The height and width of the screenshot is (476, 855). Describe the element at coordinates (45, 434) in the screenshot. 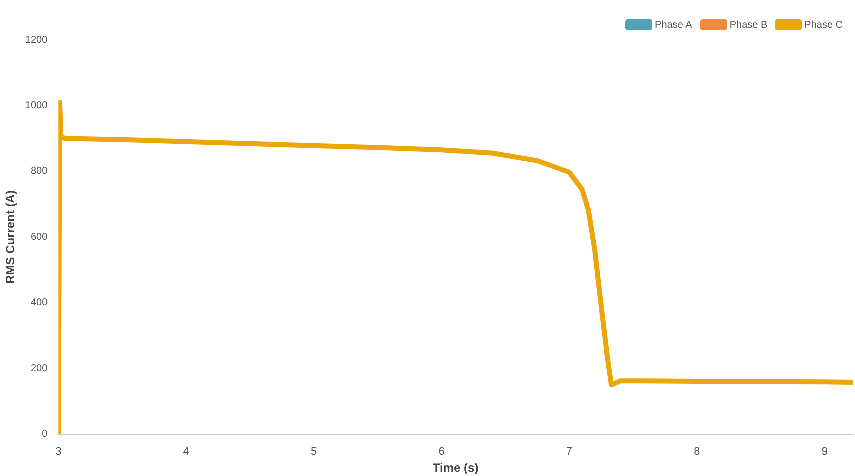

I see `y-tick-label: 0` at that location.